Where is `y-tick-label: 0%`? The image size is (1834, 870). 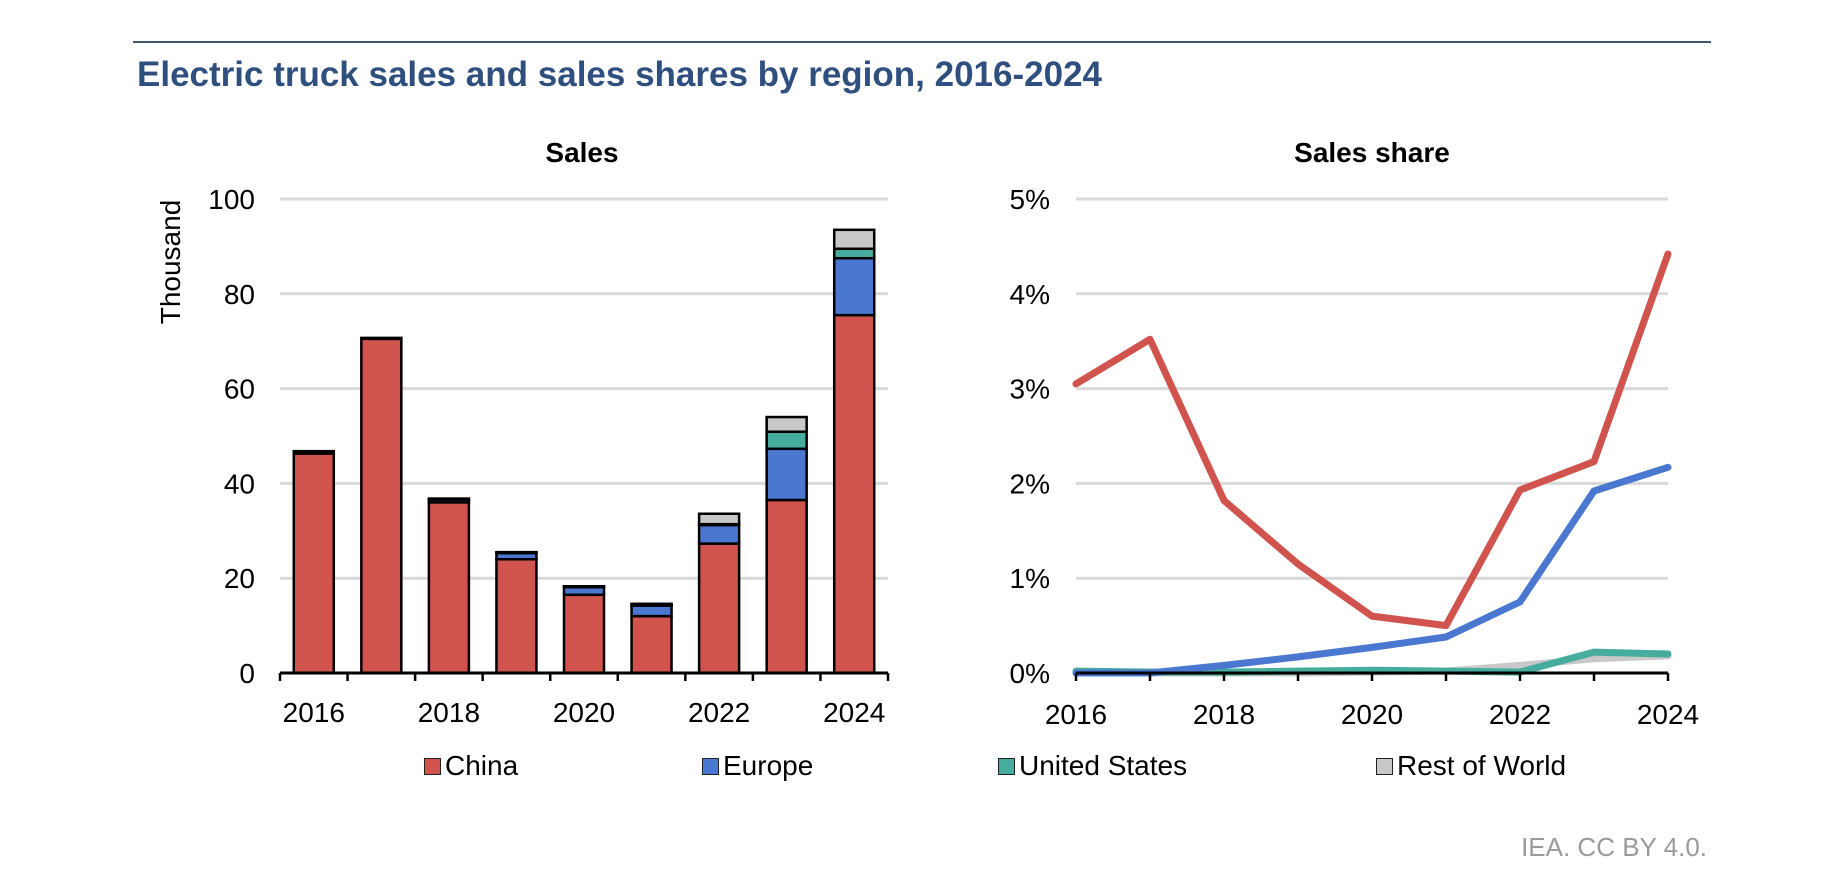 y-tick-label: 0% is located at coordinates (1030, 673).